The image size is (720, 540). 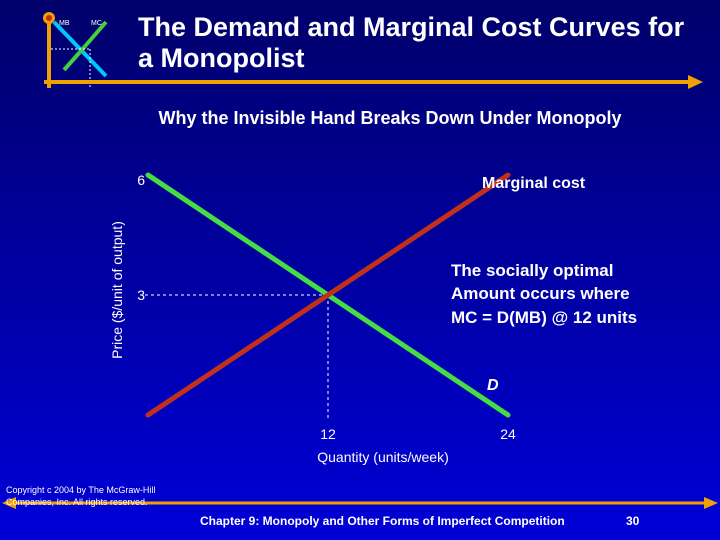 I want to click on annotation-line-2: Amount occurs where, so click(x=540, y=293).